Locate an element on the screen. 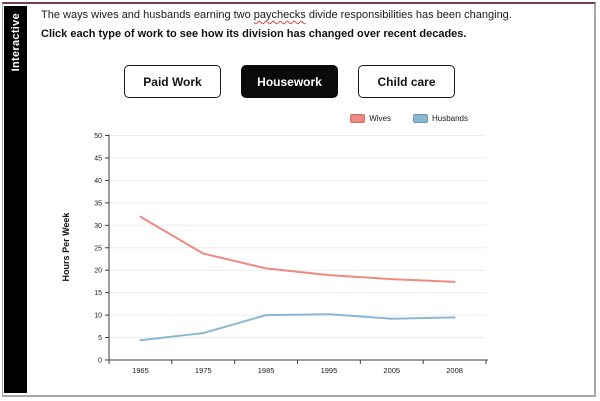  x-tick-label: 1965 is located at coordinates (140, 370).